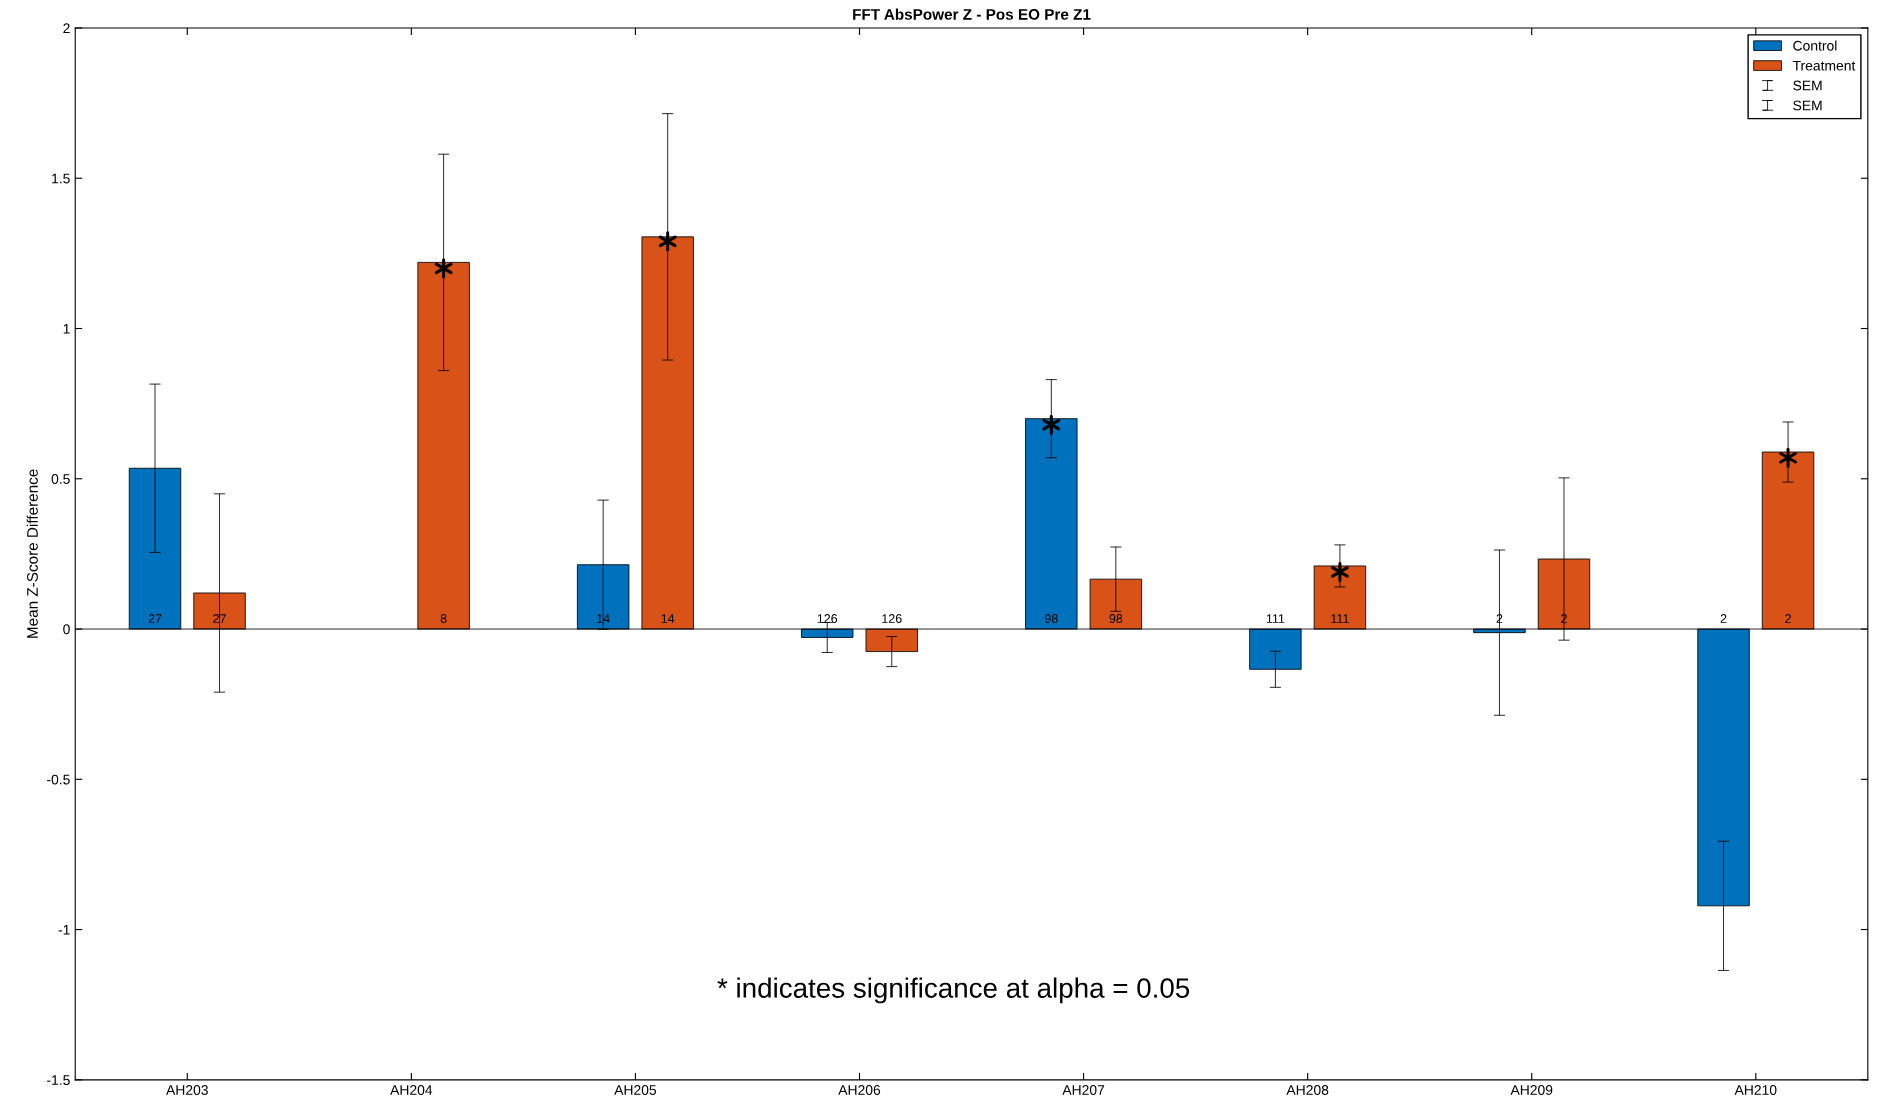 The image size is (1881, 1119). I want to click on x-tick-label: AH203, so click(187, 1090).